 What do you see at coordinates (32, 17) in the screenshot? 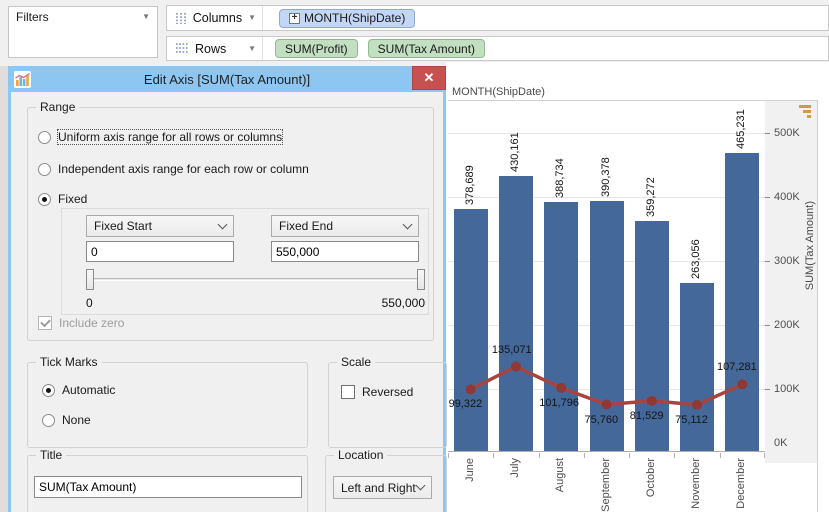
I see `filters-label: Filters` at bounding box center [32, 17].